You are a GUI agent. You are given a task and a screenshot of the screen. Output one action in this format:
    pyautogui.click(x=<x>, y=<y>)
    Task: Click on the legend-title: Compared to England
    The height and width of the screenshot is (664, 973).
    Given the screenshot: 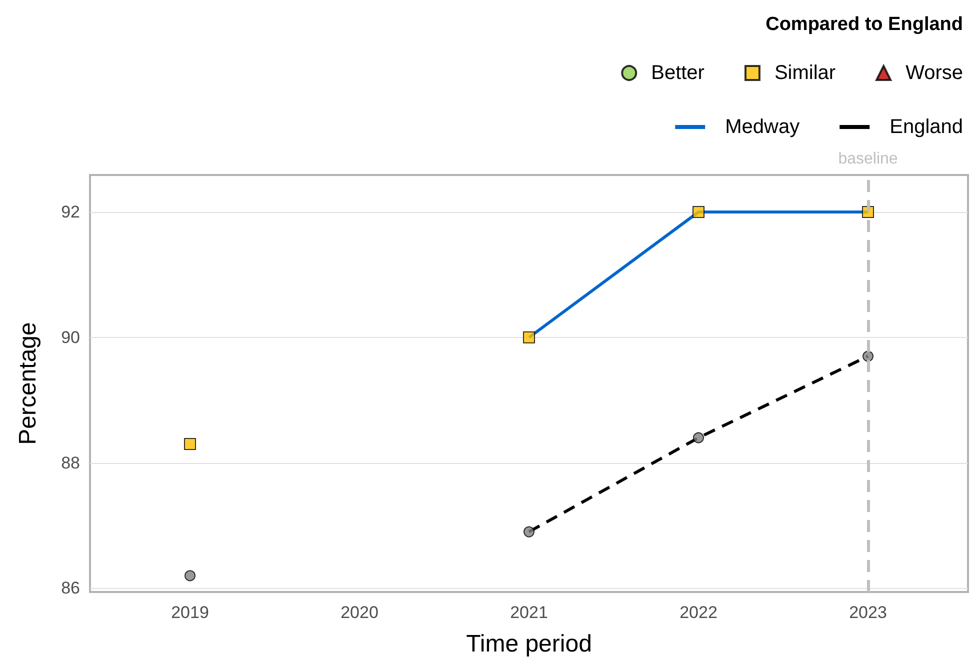 What is the action you would take?
    pyautogui.click(x=865, y=24)
    